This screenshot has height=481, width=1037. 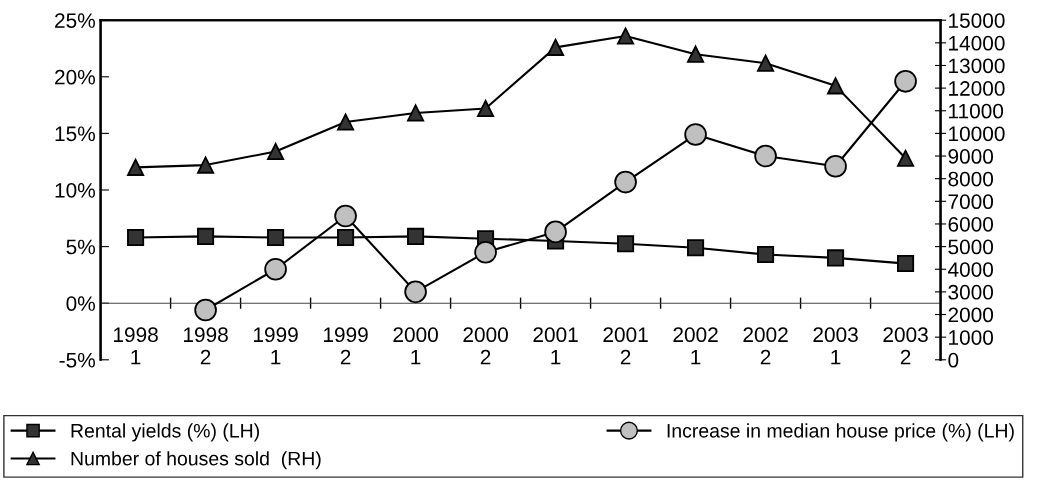 I want to click on x-tick-label: 1999 1, so click(x=276, y=346).